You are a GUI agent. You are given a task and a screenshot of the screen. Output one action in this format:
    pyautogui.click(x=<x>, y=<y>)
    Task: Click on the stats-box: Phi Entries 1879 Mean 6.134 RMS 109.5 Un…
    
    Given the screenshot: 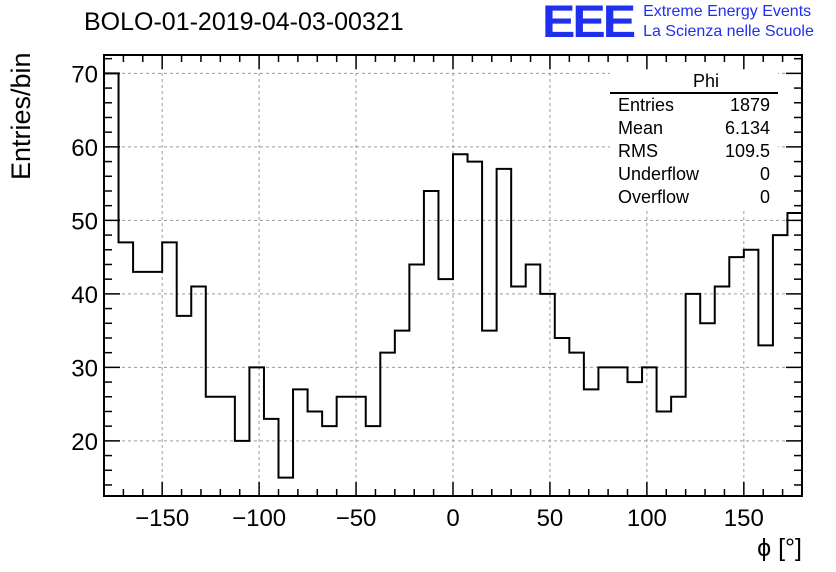 What is the action you would take?
    pyautogui.click(x=694, y=139)
    